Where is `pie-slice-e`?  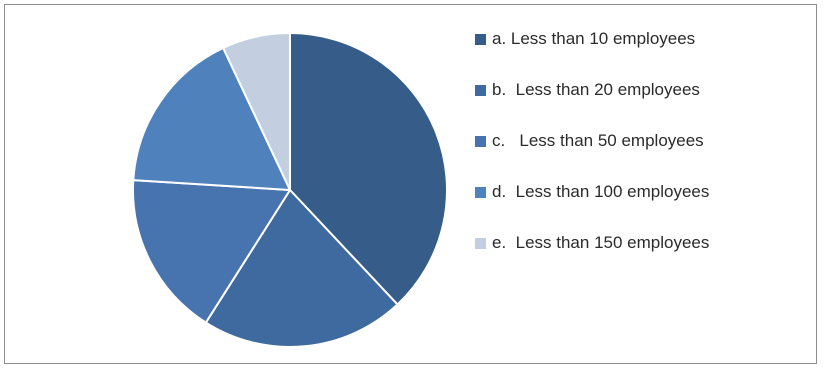
pie-slice-e is located at coordinates (256, 111).